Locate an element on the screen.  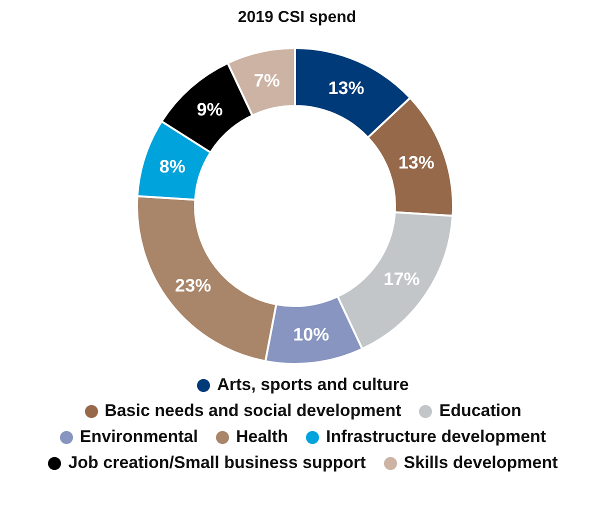
legend-label: Skills development is located at coordinates (481, 463).